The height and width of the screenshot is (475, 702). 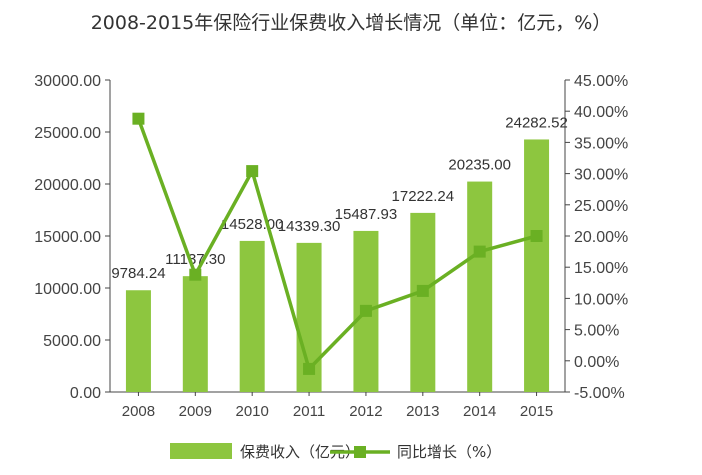 I want to click on growth-point-2008, so click(x=138, y=118).